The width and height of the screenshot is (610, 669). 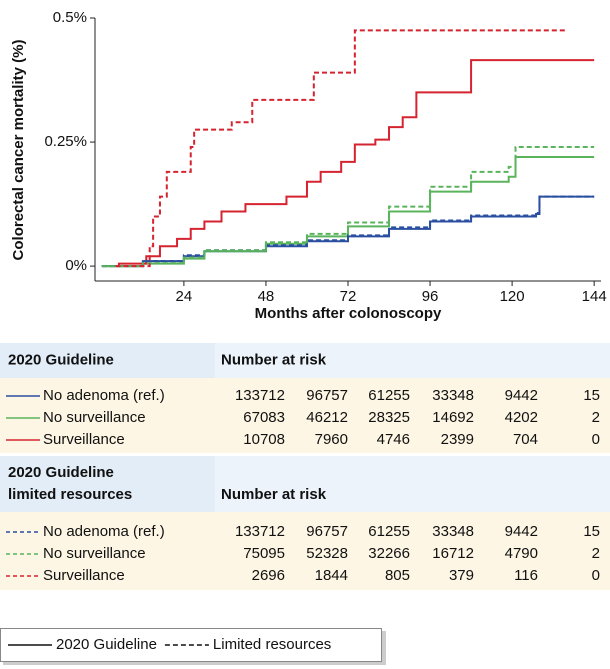 What do you see at coordinates (525, 439) in the screenshot?
I see `at-risk-value: 704` at bounding box center [525, 439].